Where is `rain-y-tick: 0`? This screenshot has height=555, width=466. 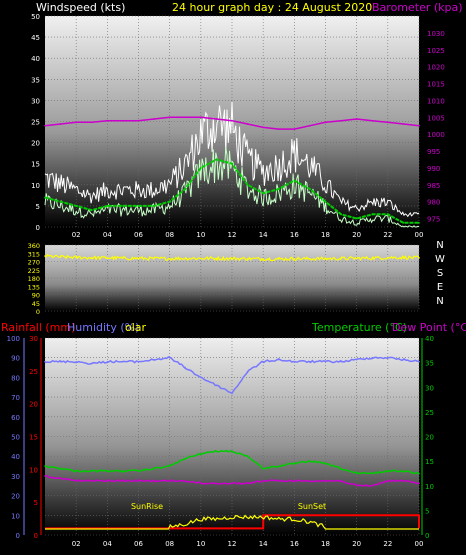 rain-y-tick: 0 is located at coordinates (36, 536).